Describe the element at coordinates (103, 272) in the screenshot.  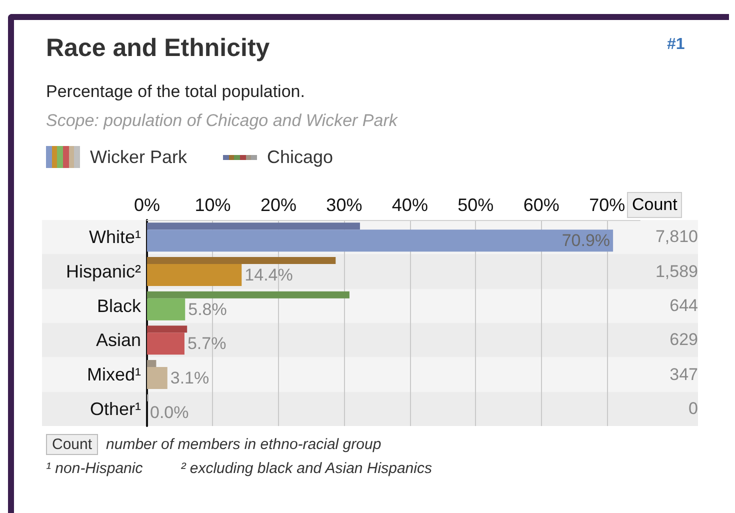
I see `y-tick-label: Hispanic²` at that location.